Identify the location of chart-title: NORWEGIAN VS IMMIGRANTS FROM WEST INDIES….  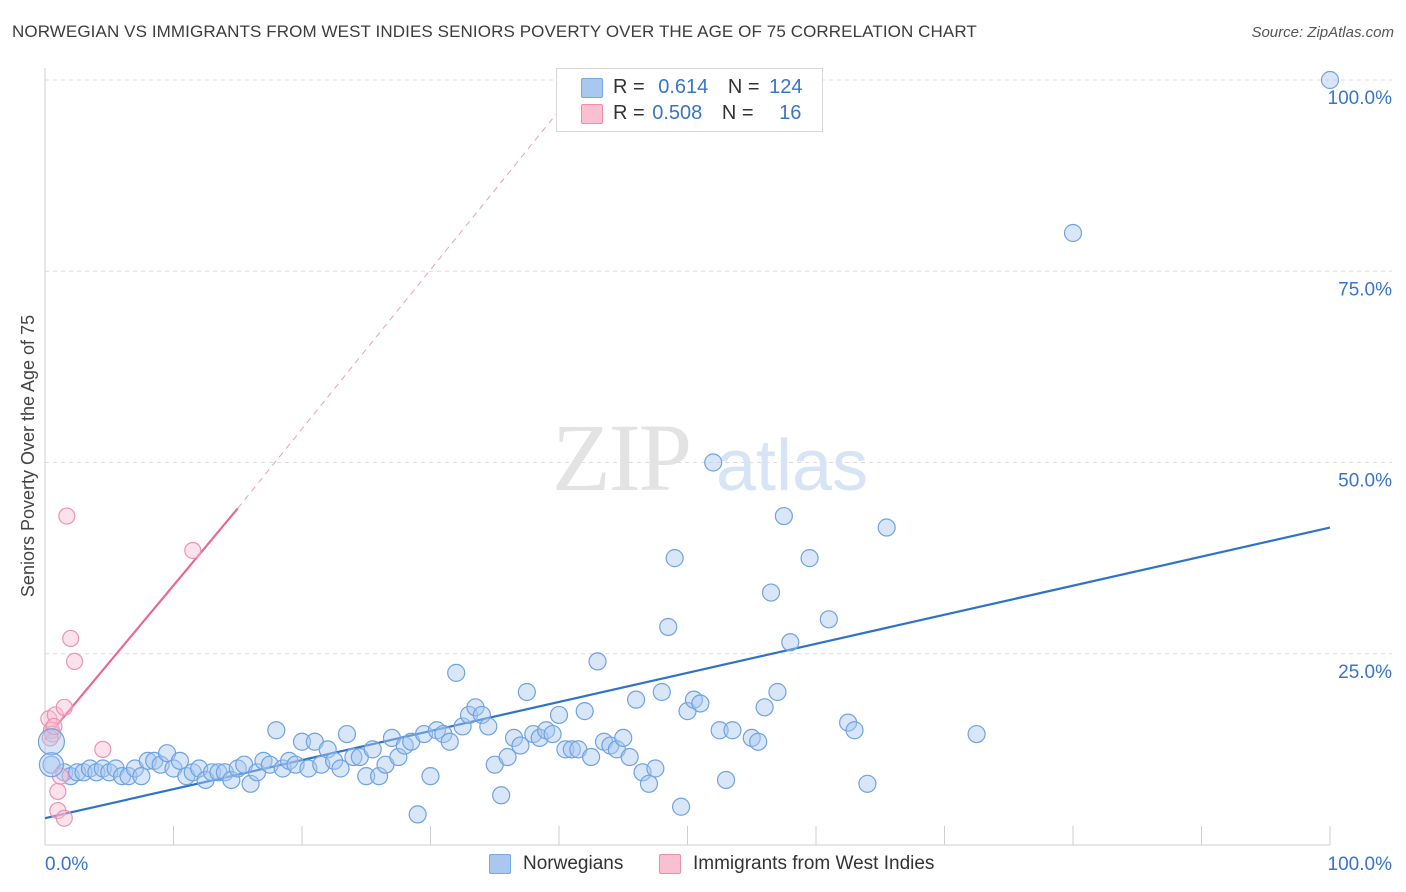
(494, 31).